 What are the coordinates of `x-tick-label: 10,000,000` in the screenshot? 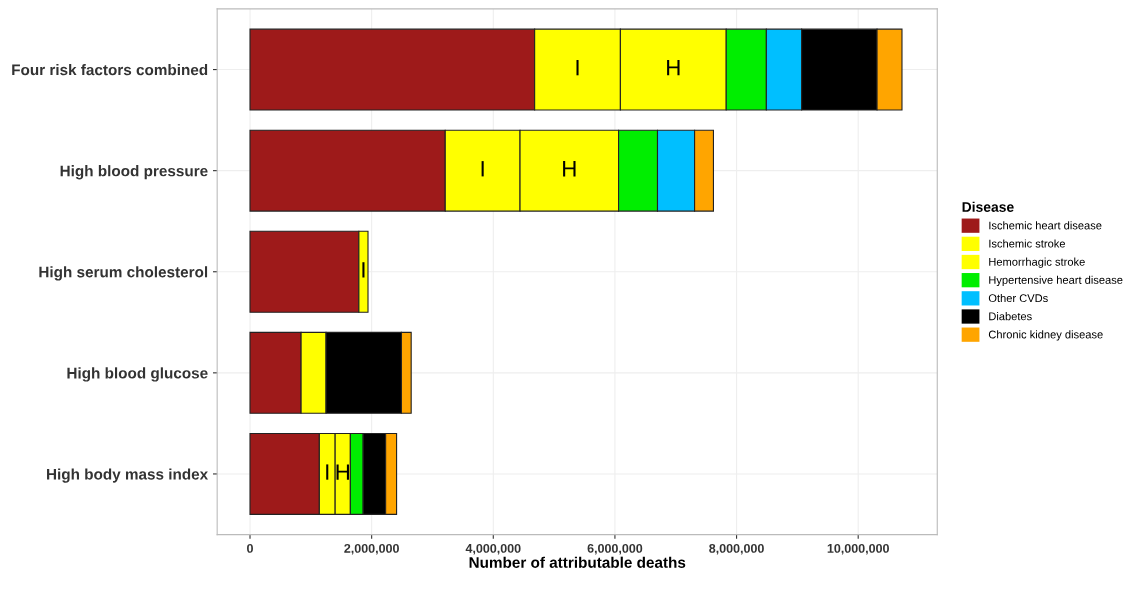 It's located at (858, 549).